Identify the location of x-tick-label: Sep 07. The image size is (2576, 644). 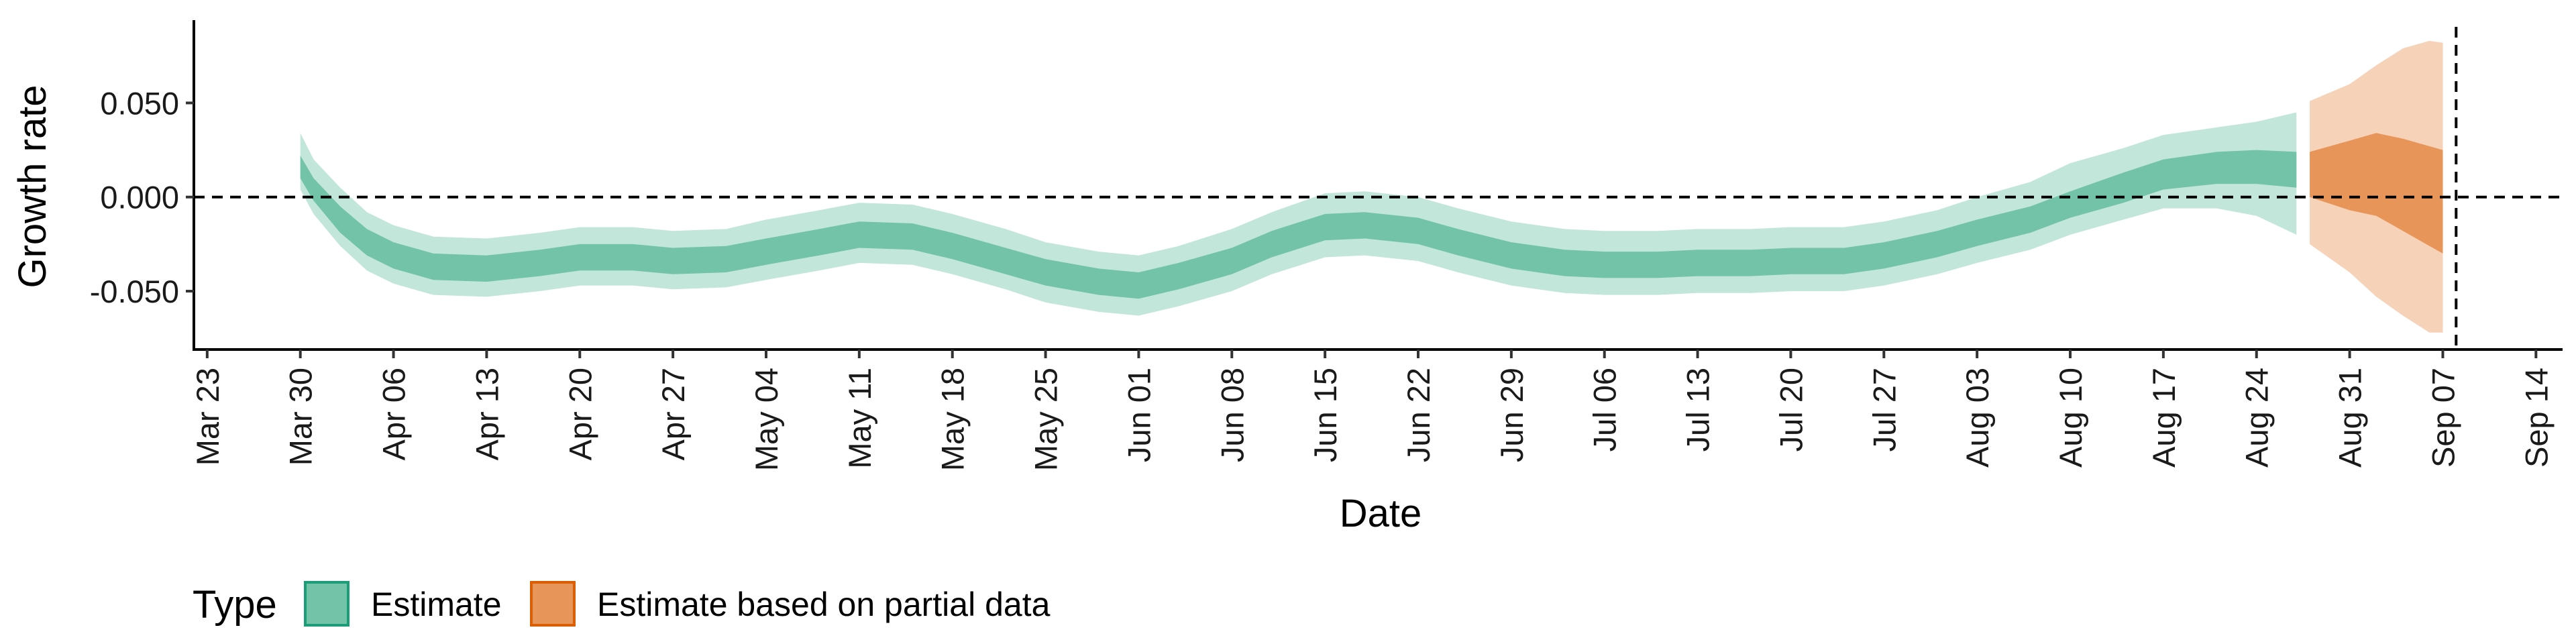
(2443, 418).